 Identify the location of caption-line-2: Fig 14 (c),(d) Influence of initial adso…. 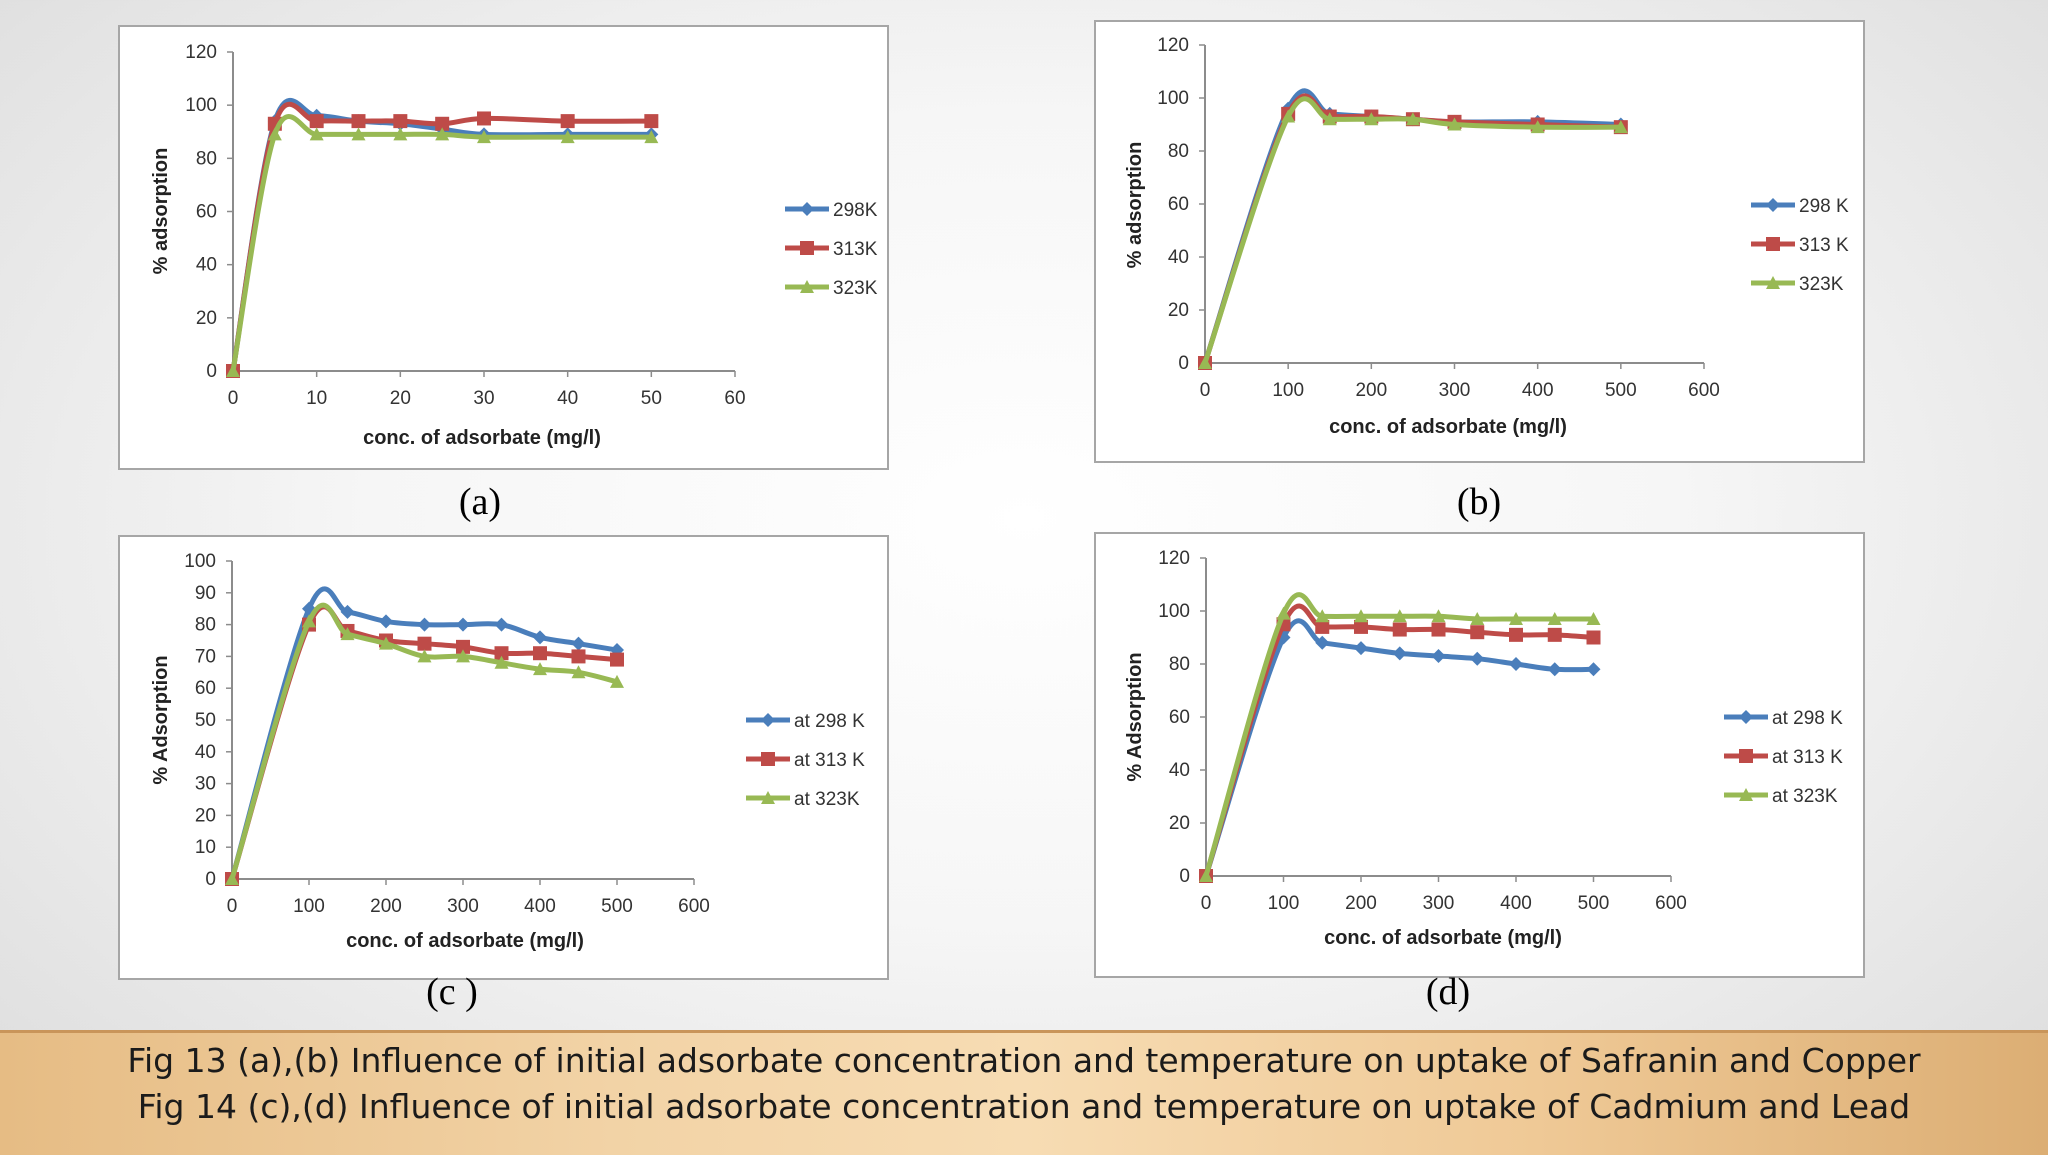
(1024, 1106).